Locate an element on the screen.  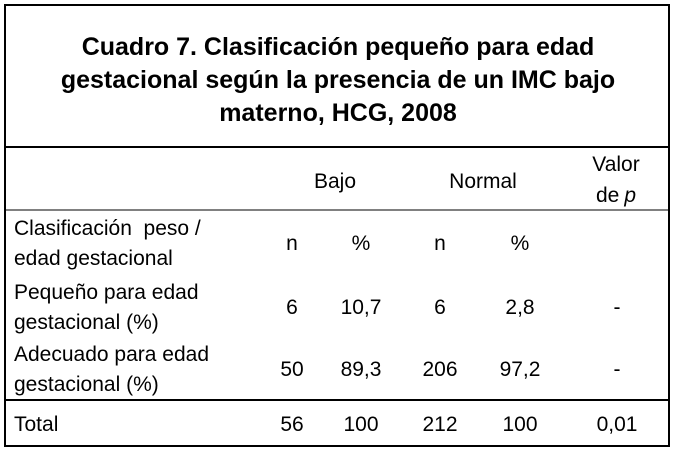
row-label: Pequeño para edad is located at coordinates (106, 292).